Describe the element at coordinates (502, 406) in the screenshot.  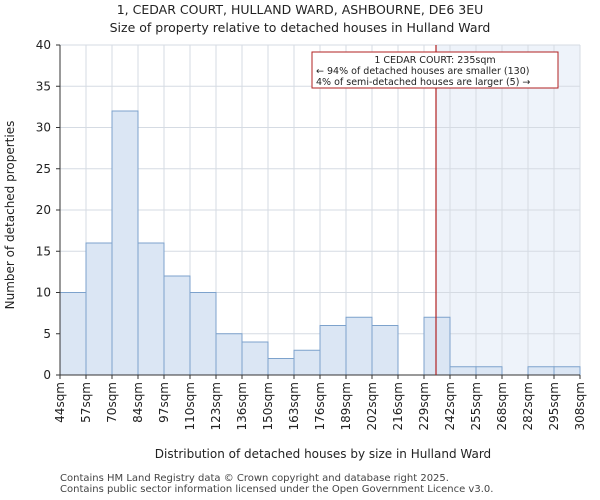
I see `x-tick-label: 268sqm` at that location.